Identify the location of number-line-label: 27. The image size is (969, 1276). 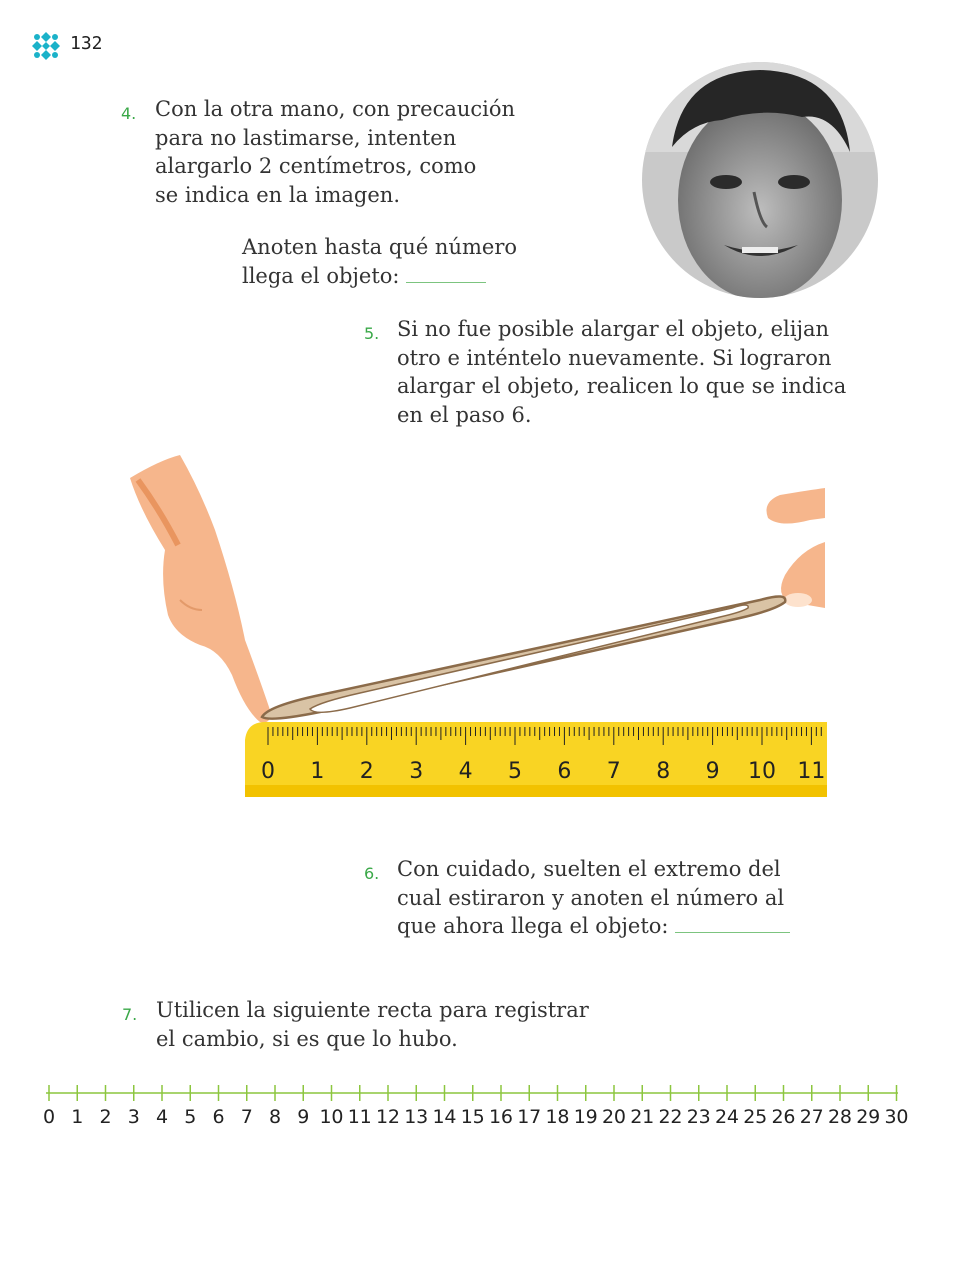
(812, 1117).